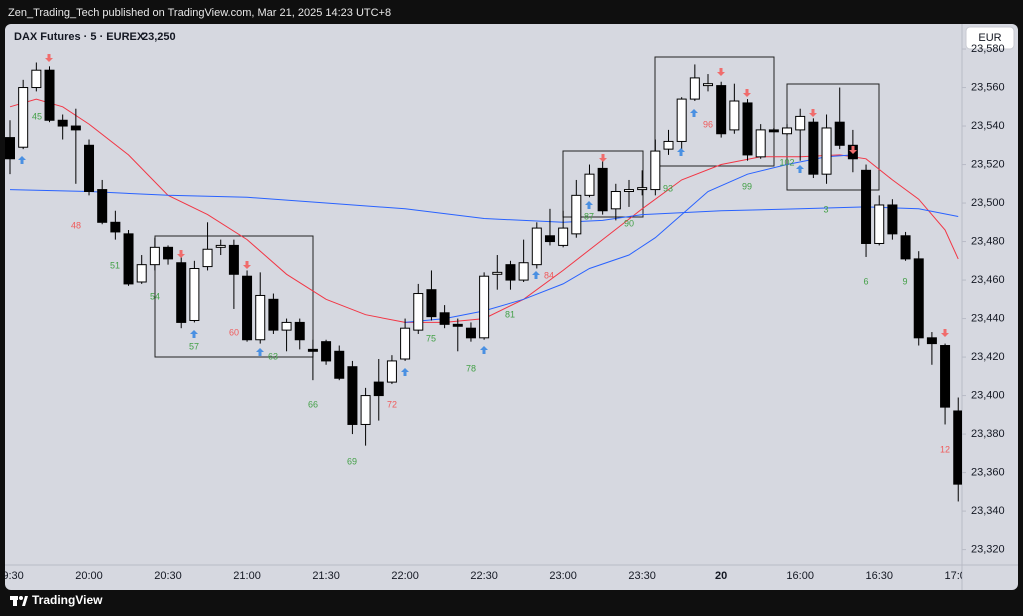 This screenshot has height=616, width=1023. What do you see at coordinates (708, 124) in the screenshot?
I see `signal-count: 96` at bounding box center [708, 124].